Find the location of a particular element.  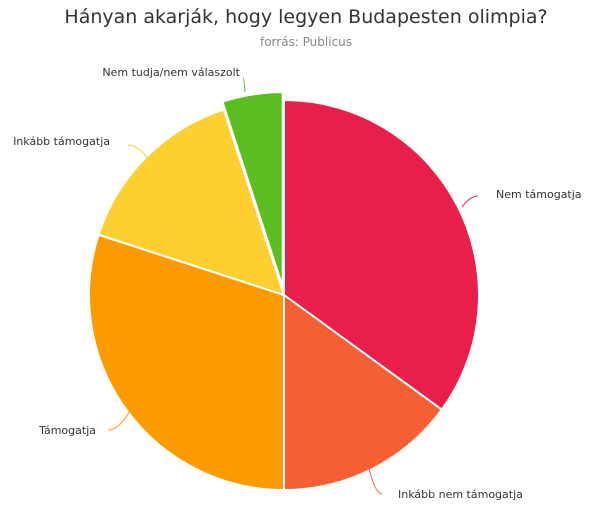

slice-label: Nem támogatja is located at coordinates (539, 194).